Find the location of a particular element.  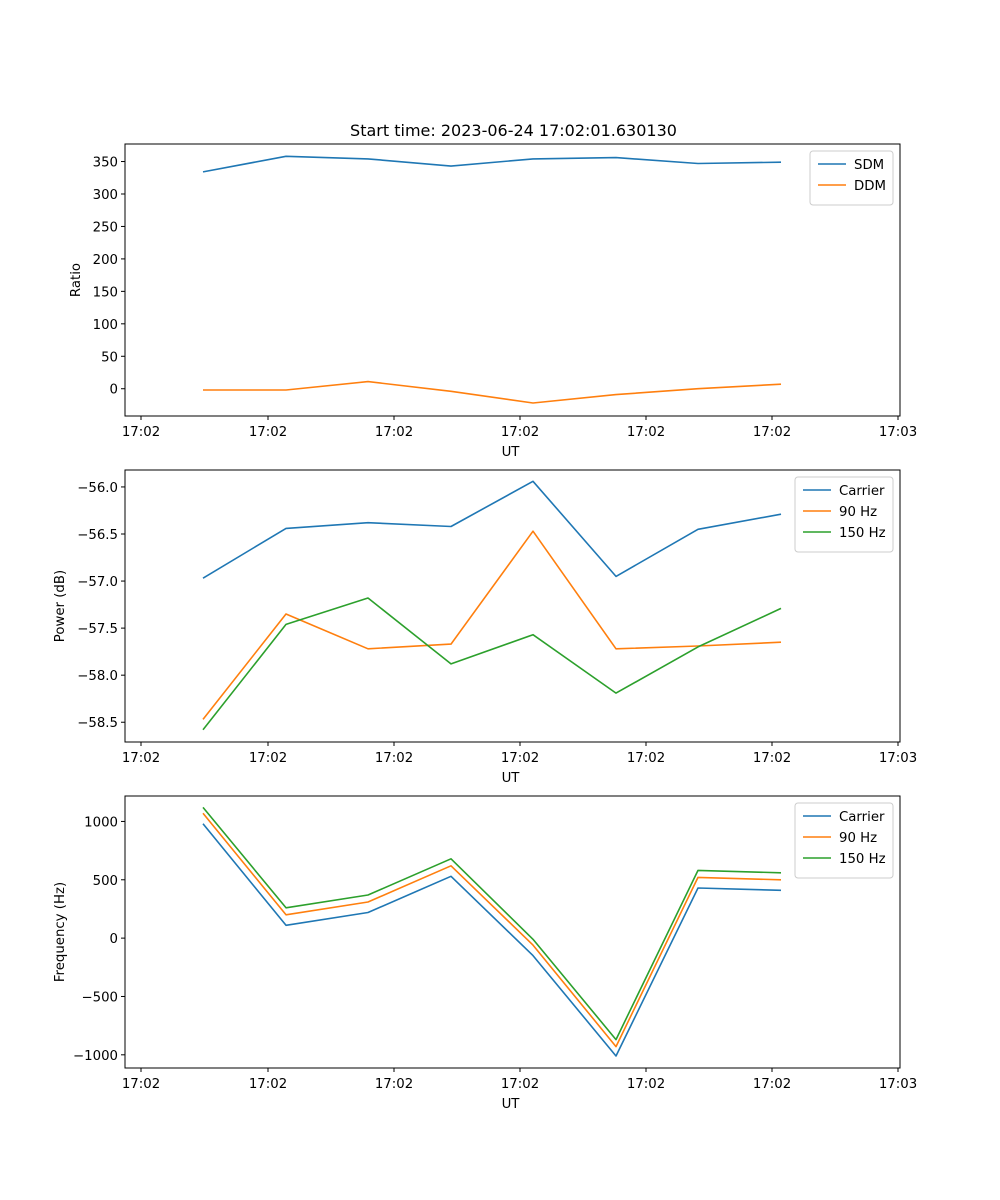

y-tick-label: 250 is located at coordinates (105, 227).